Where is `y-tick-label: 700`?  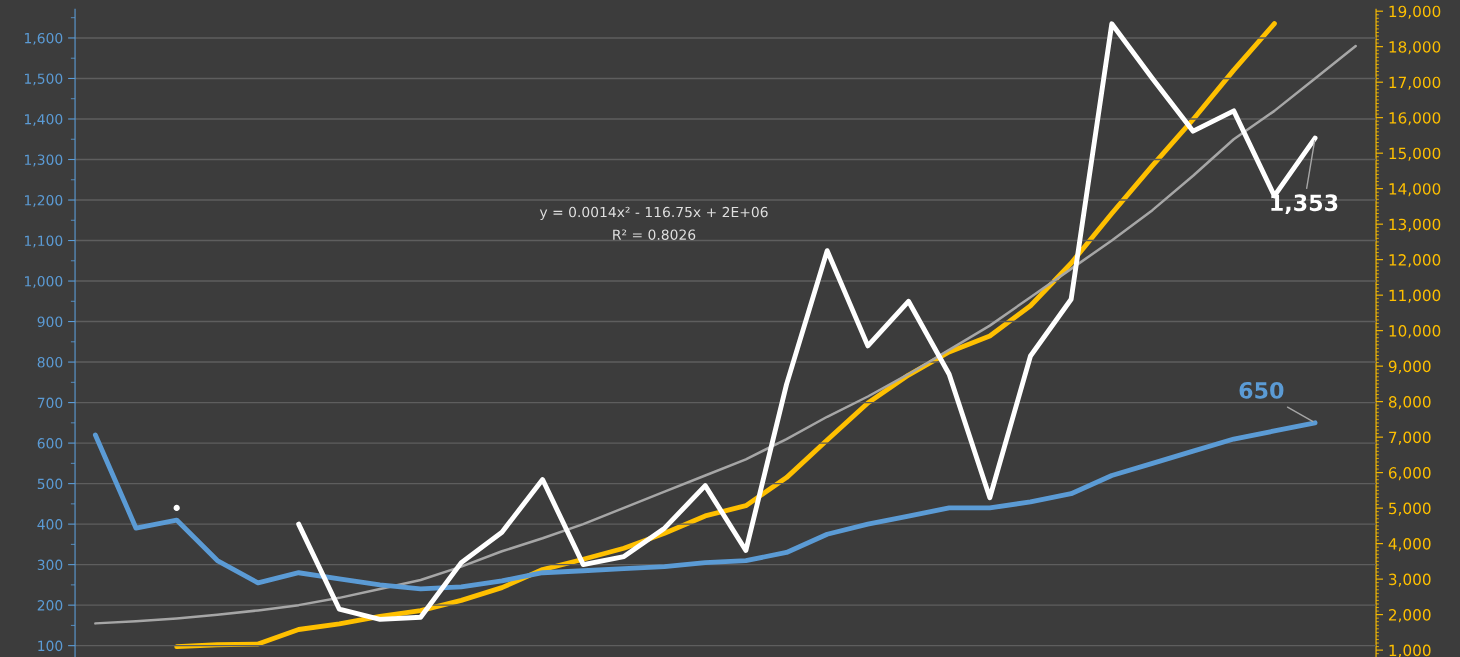
y-tick-label: 700 is located at coordinates (50, 403).